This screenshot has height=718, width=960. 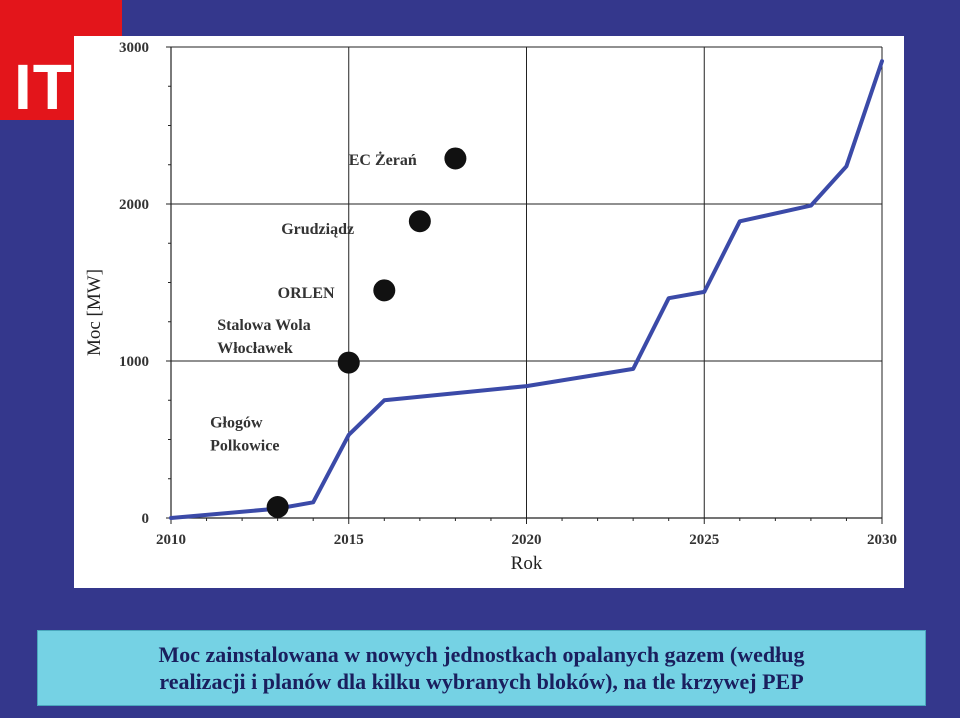 I want to click on y-axis-title: Moc [MW], so click(x=94, y=312).